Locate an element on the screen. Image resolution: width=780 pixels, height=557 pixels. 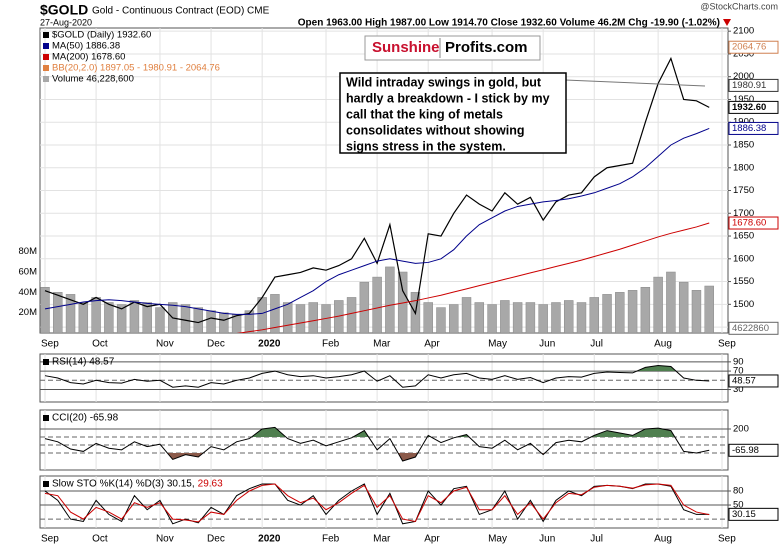
x-tick-label: Jun is located at coordinates (547, 344).